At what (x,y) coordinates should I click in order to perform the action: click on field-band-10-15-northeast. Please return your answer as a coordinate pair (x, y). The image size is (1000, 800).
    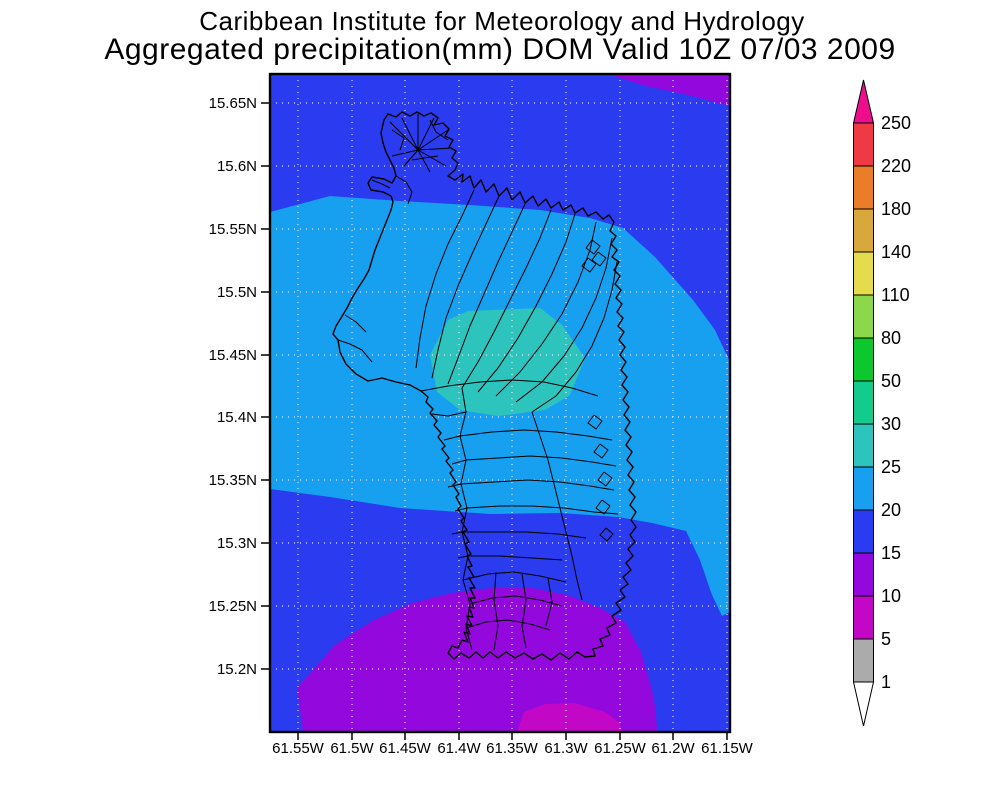
    Looking at the image, I should click on (668, 90).